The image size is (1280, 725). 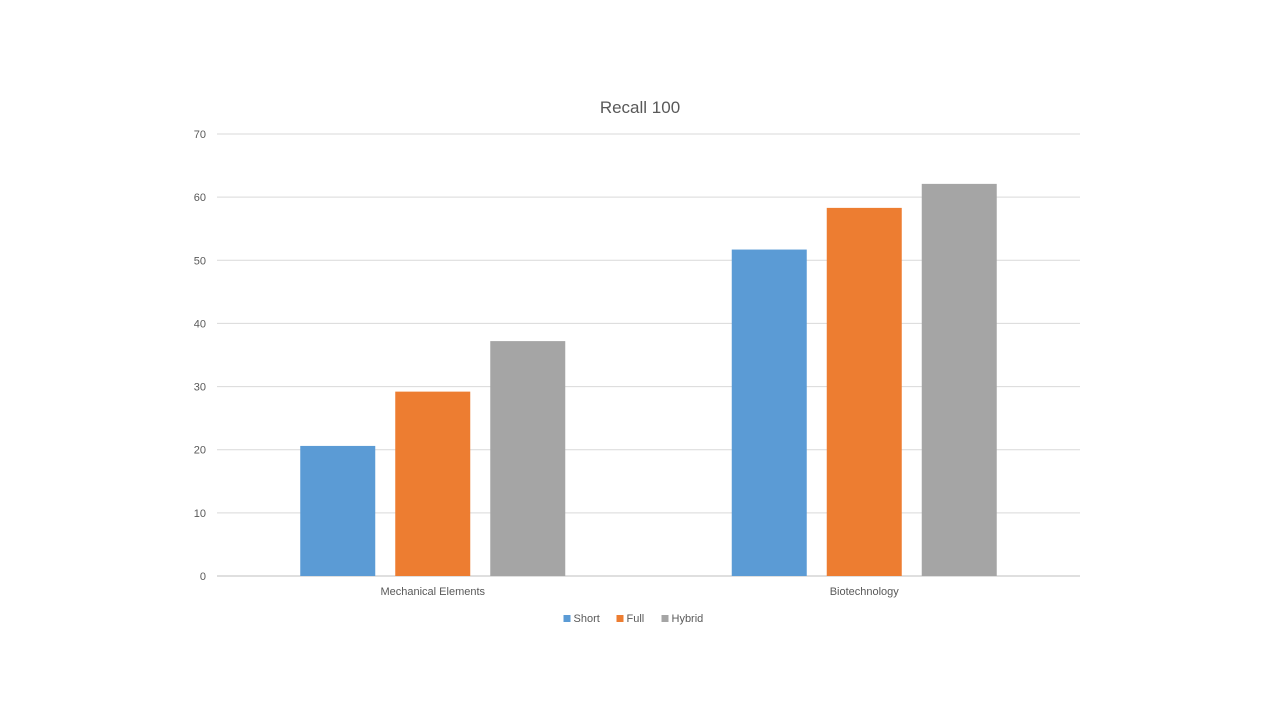 What do you see at coordinates (587, 619) in the screenshot?
I see `legend-label-short: Short` at bounding box center [587, 619].